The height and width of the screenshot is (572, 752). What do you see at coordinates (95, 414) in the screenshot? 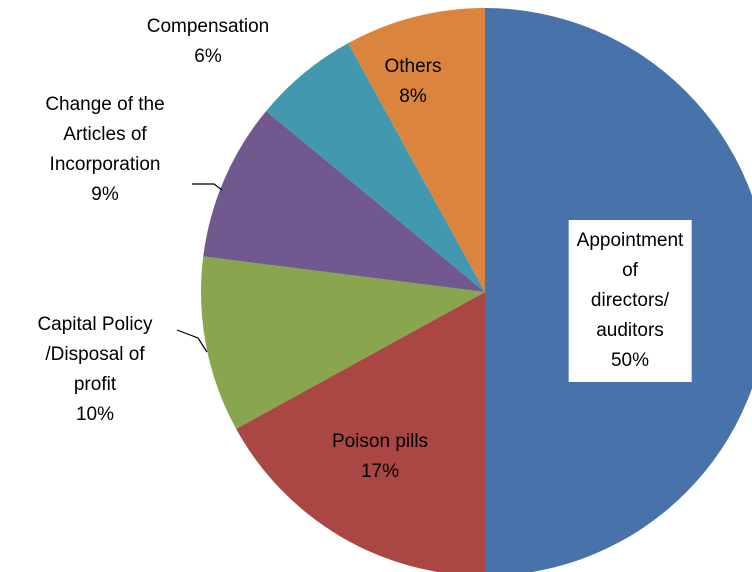
I see `value-label: 10%` at bounding box center [95, 414].